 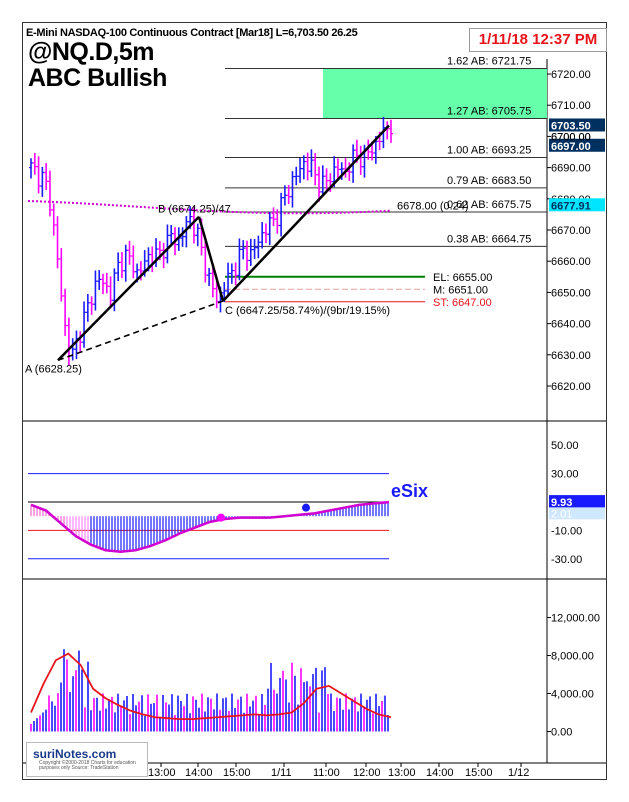 I want to click on fib-level-label: 0.79 AB: 6683.50, so click(x=489, y=181).